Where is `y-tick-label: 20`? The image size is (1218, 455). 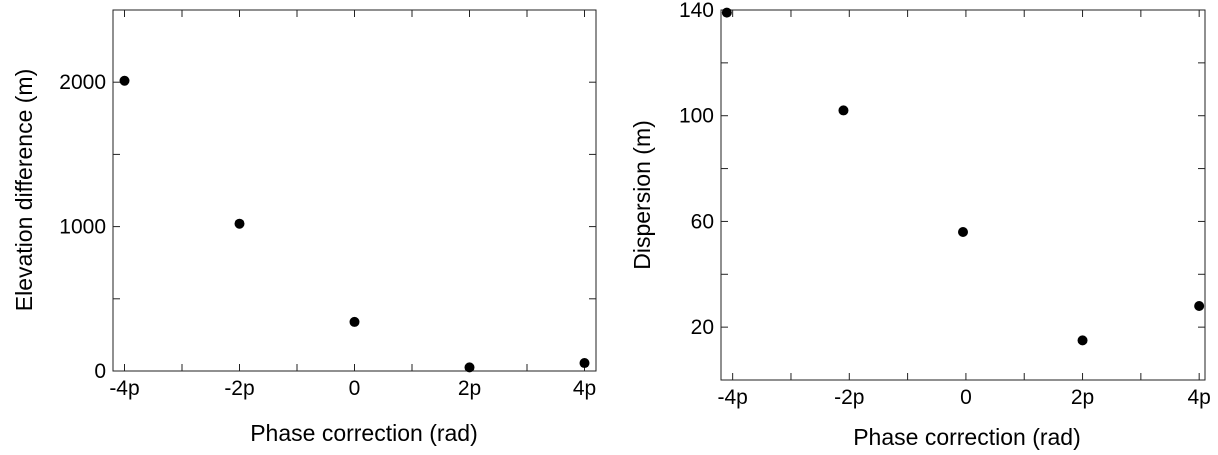 y-tick-label: 20 is located at coordinates (702, 327).